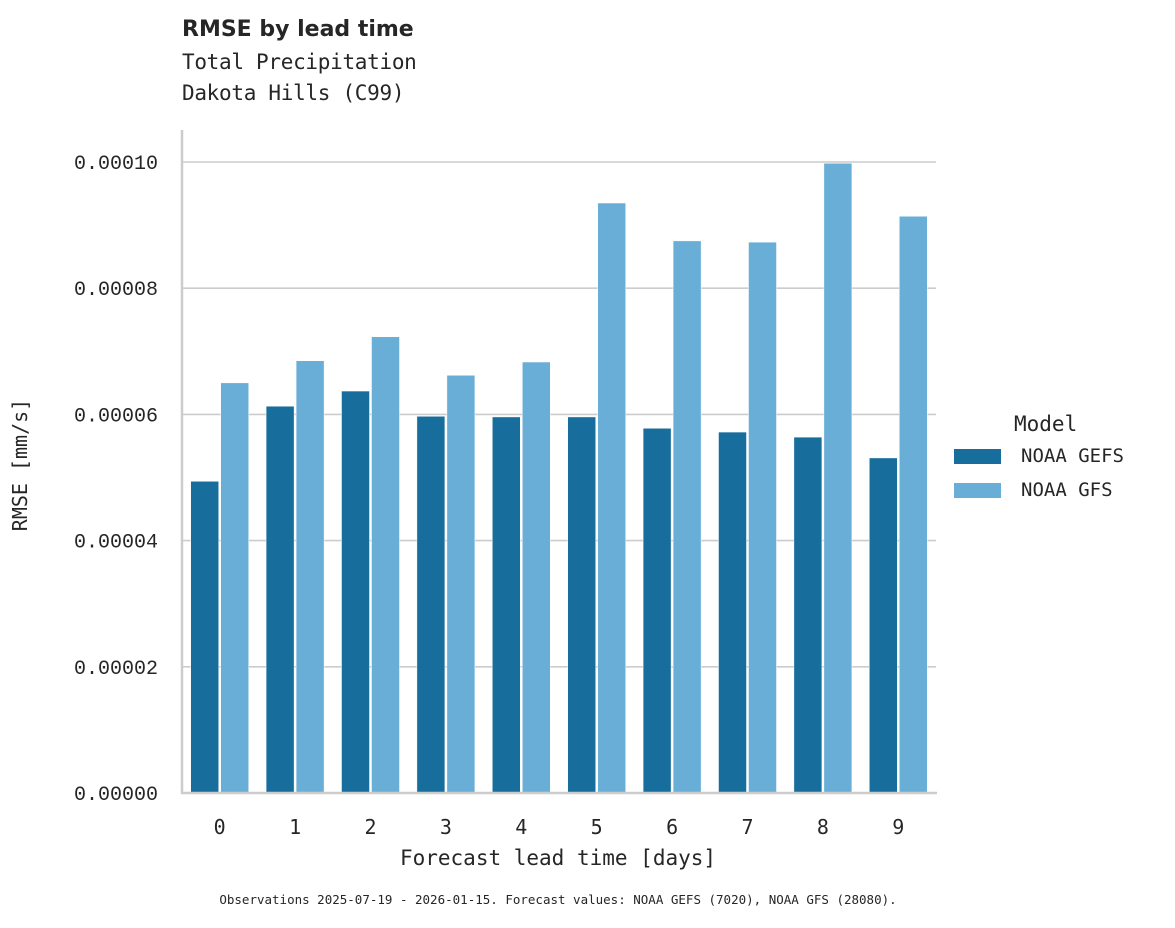 The height and width of the screenshot is (928, 1175). I want to click on x-tick-label: 8, so click(823, 827).